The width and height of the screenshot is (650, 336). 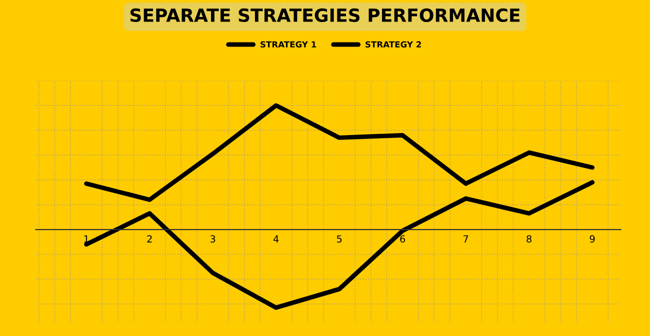 I want to click on legend-label: STRATEGY 2, so click(x=393, y=44).